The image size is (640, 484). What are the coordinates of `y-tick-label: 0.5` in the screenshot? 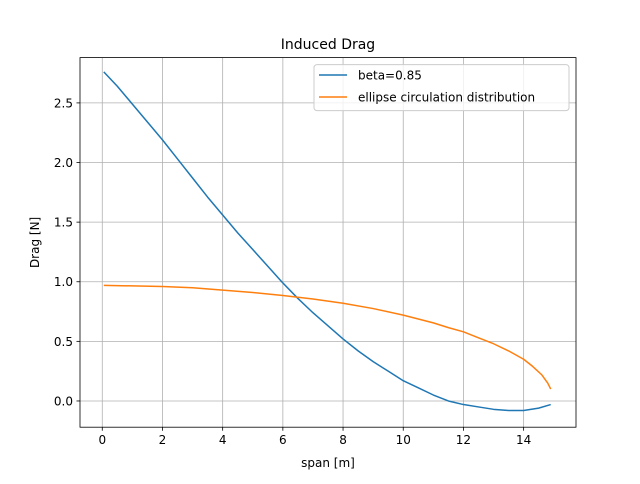 It's located at (63, 342).